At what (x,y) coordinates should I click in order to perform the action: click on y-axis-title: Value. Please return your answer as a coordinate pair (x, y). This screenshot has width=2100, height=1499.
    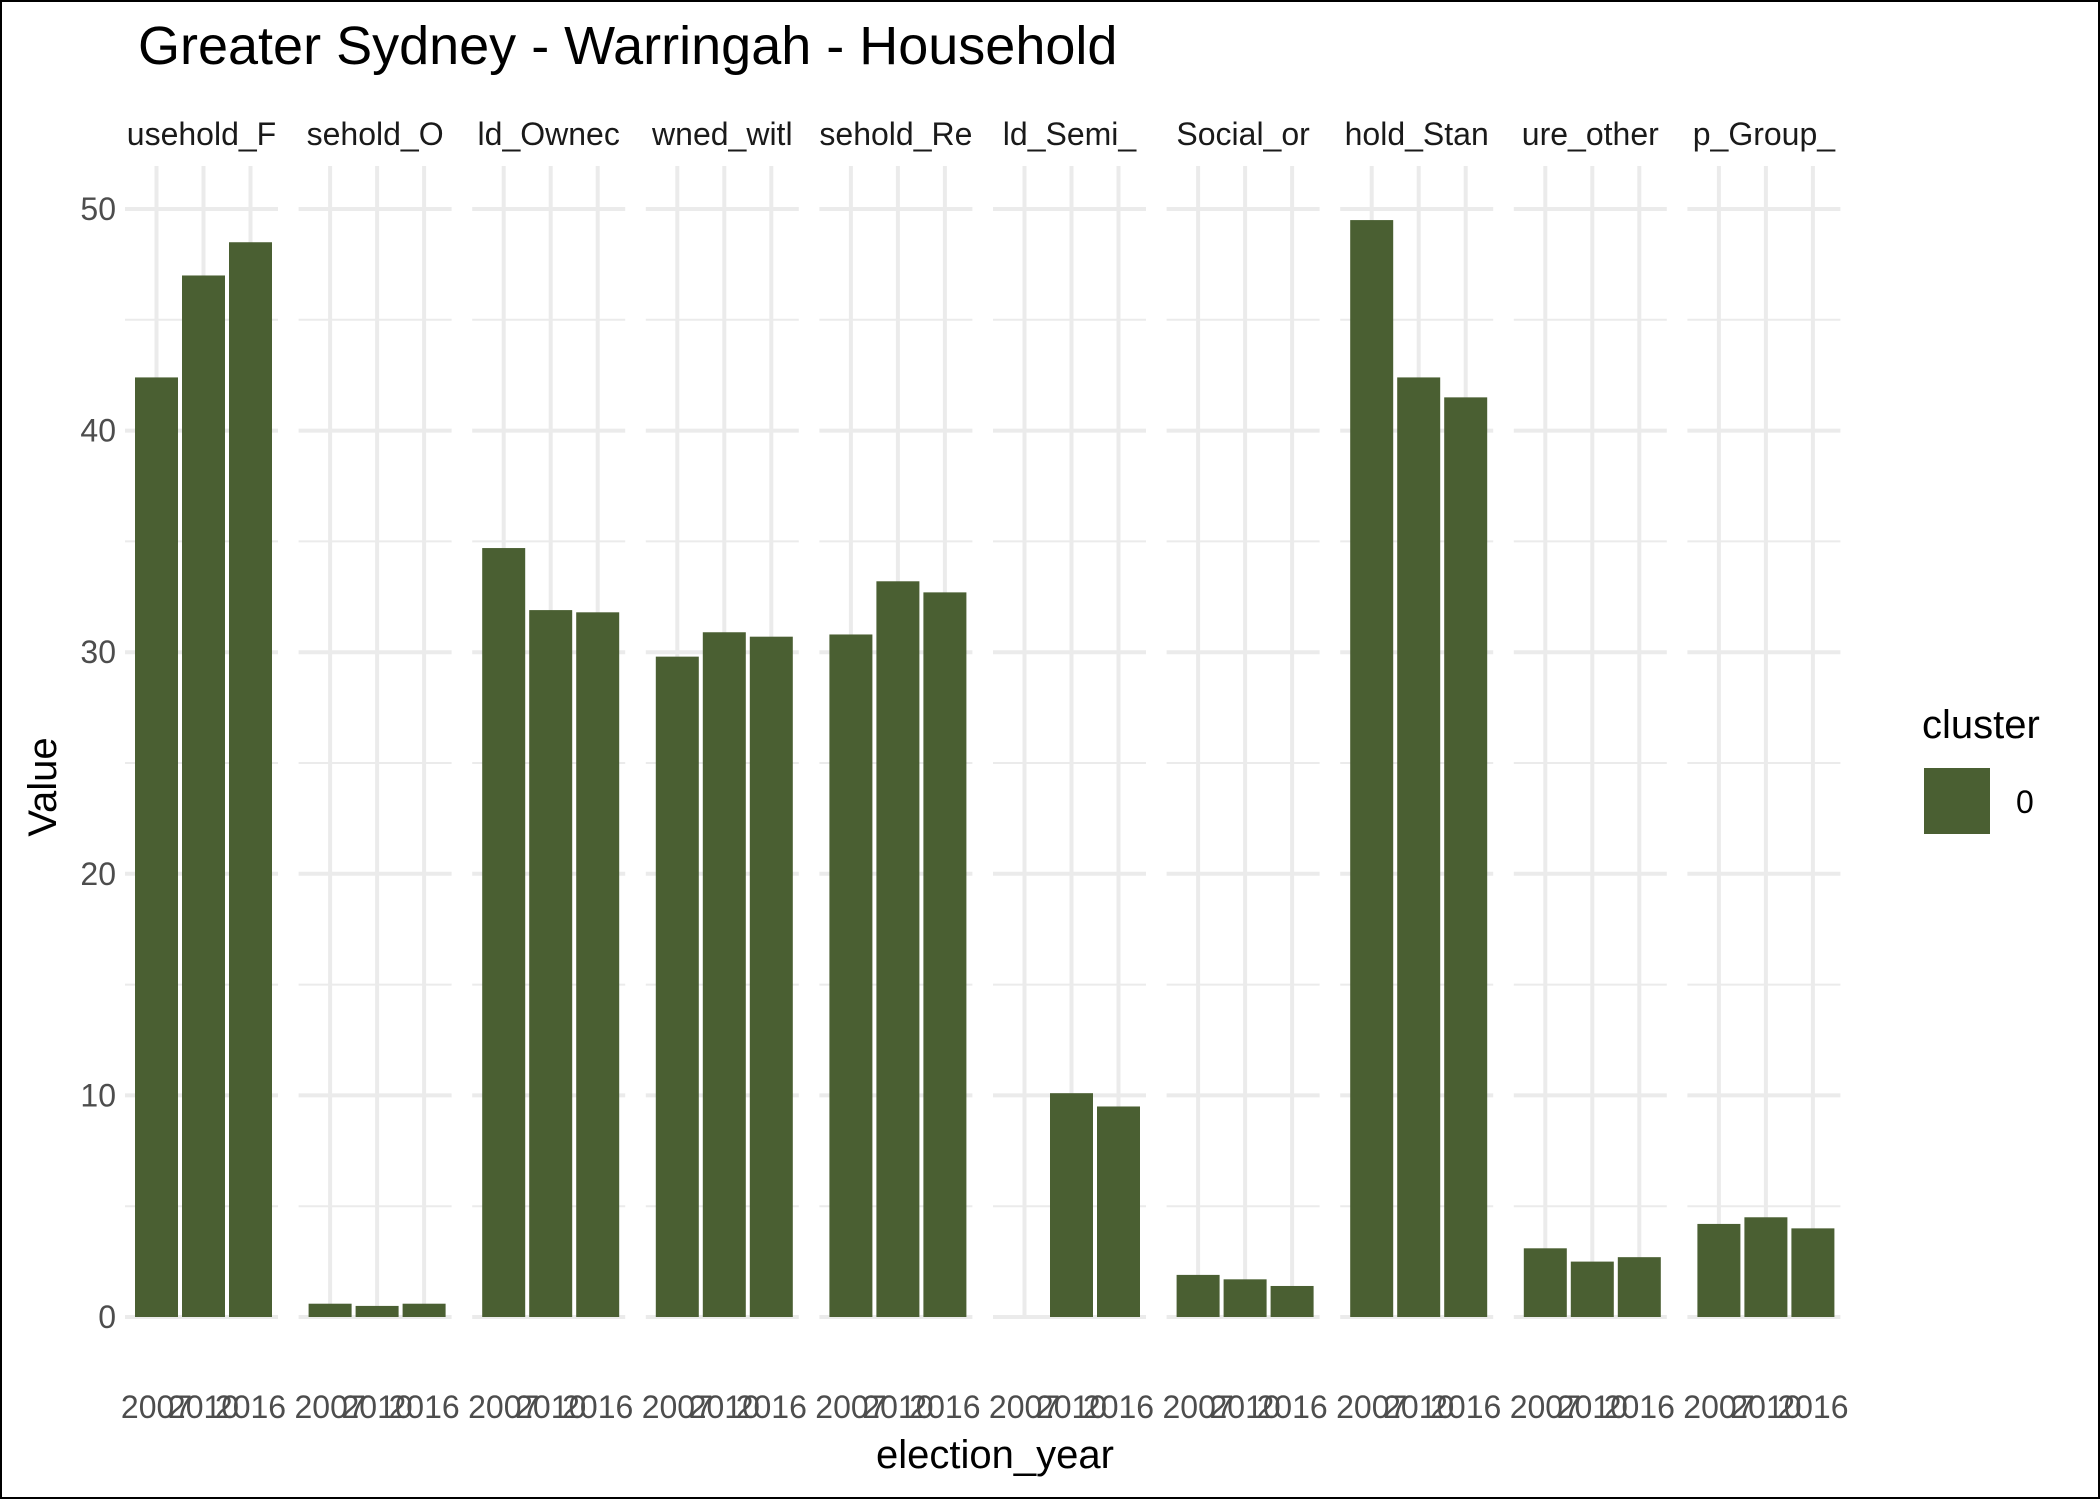
    Looking at the image, I should click on (43, 786).